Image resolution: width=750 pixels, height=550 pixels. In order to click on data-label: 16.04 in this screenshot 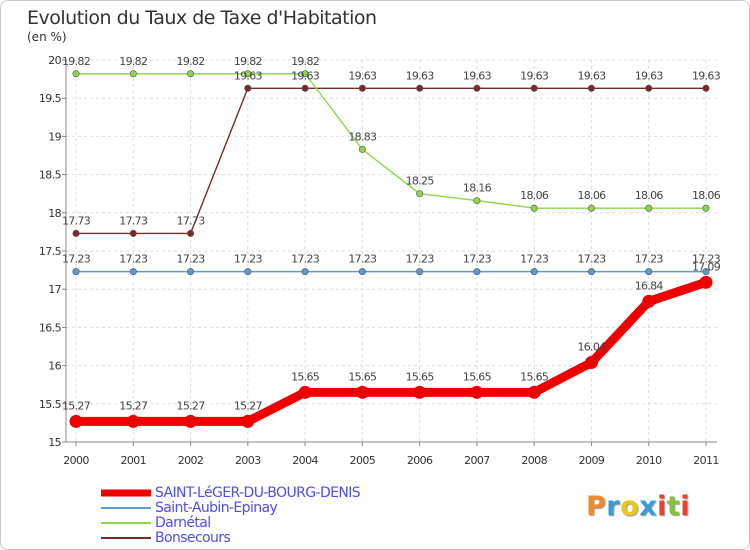, I will do `click(591, 347)`.